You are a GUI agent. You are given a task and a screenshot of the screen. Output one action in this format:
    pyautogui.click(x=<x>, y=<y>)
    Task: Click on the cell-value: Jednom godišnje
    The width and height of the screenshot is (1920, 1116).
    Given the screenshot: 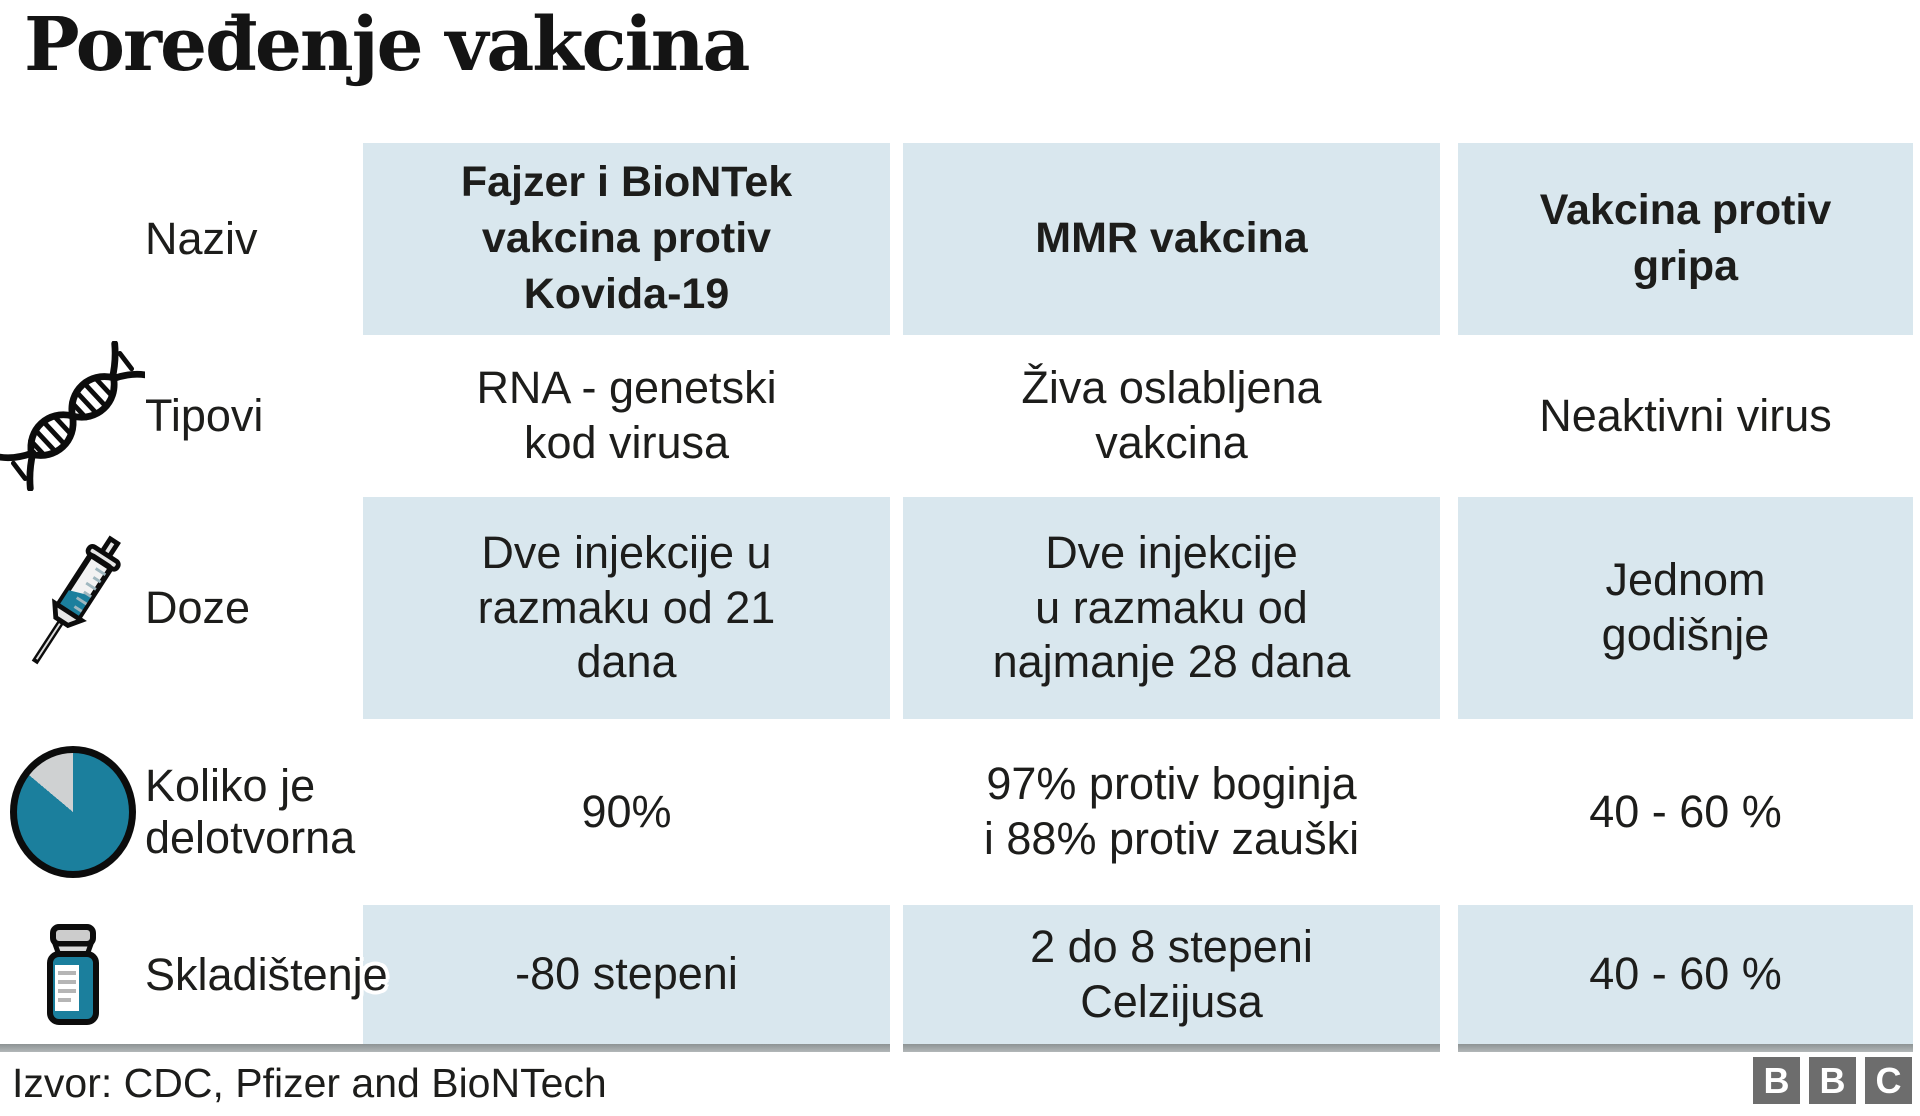 What is the action you would take?
    pyautogui.click(x=1685, y=607)
    